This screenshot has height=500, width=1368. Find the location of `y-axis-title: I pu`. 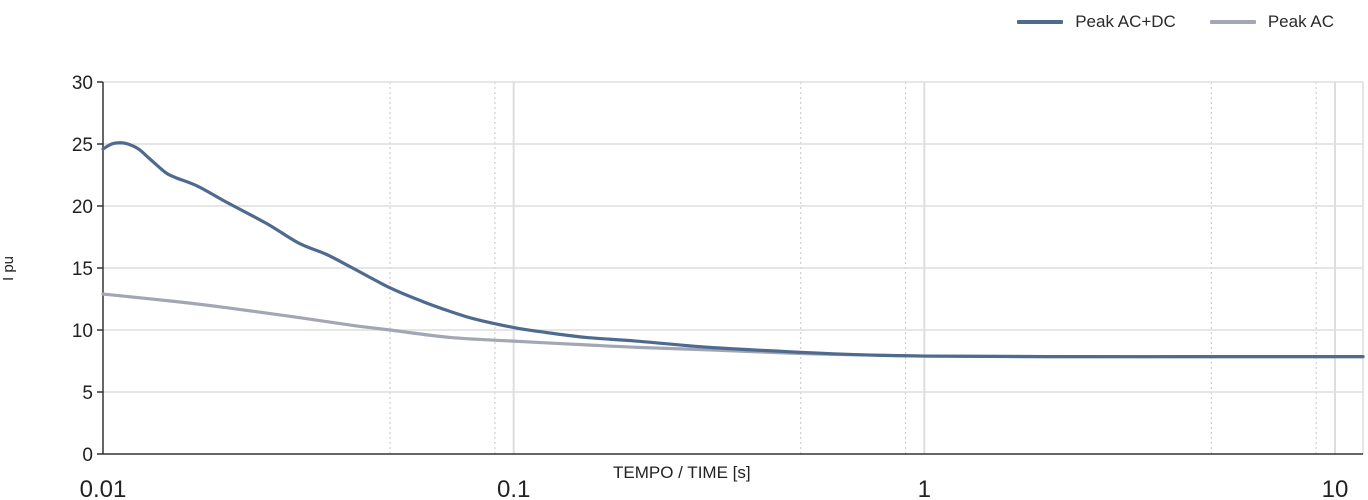

y-axis-title: I pu is located at coordinates (9, 268).